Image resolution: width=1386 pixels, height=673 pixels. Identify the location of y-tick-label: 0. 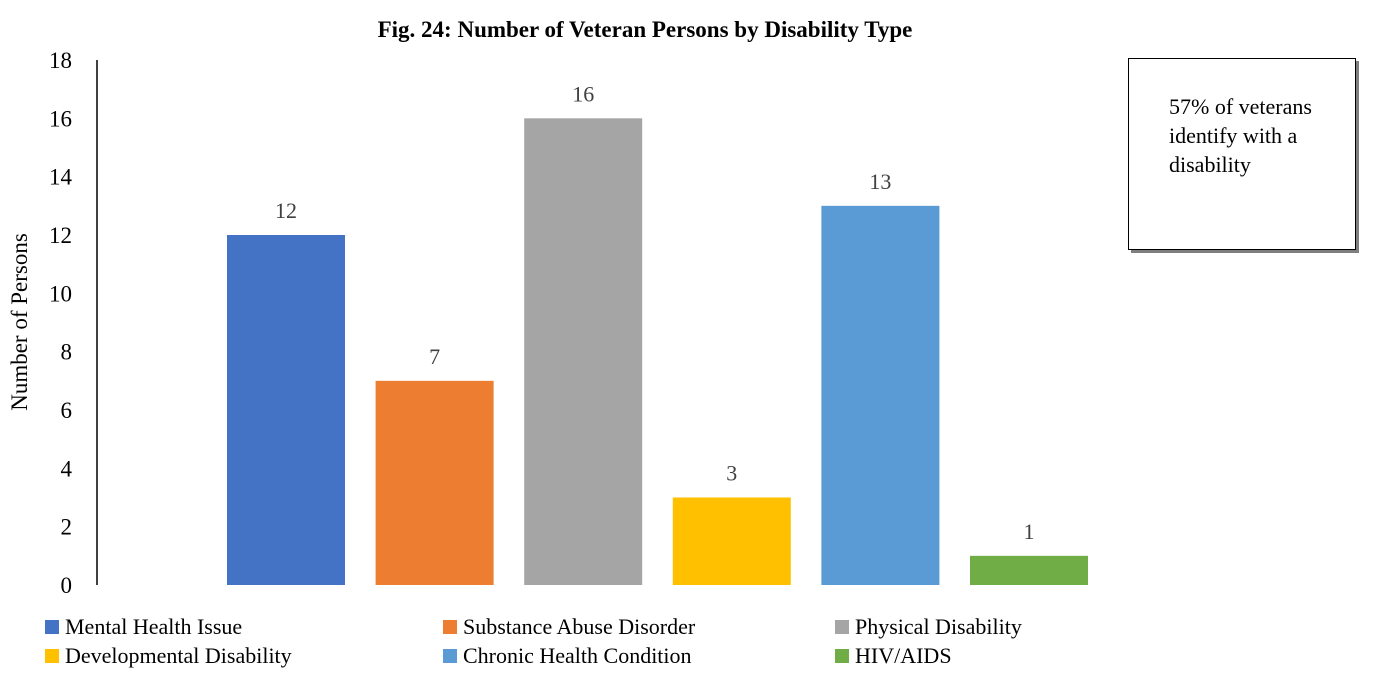
(67, 585).